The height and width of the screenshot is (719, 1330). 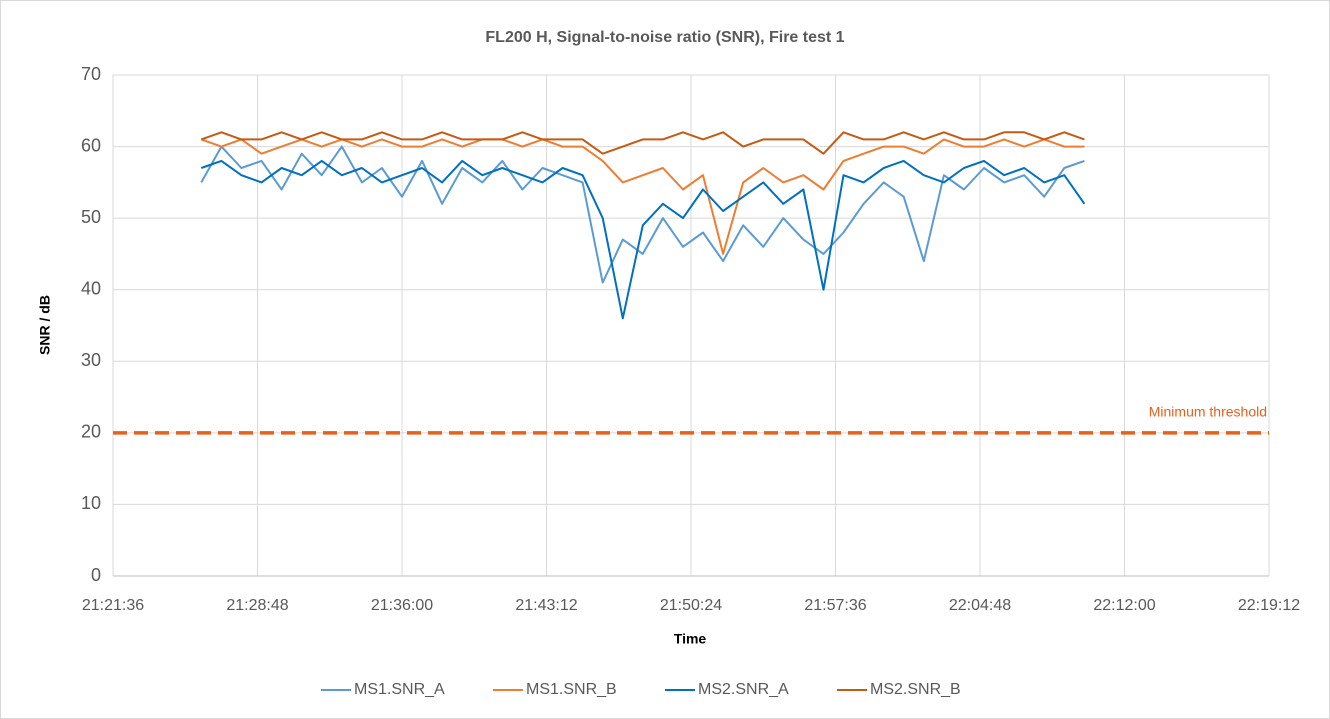 I want to click on y-axis-title: SNR / dB, so click(x=45, y=325).